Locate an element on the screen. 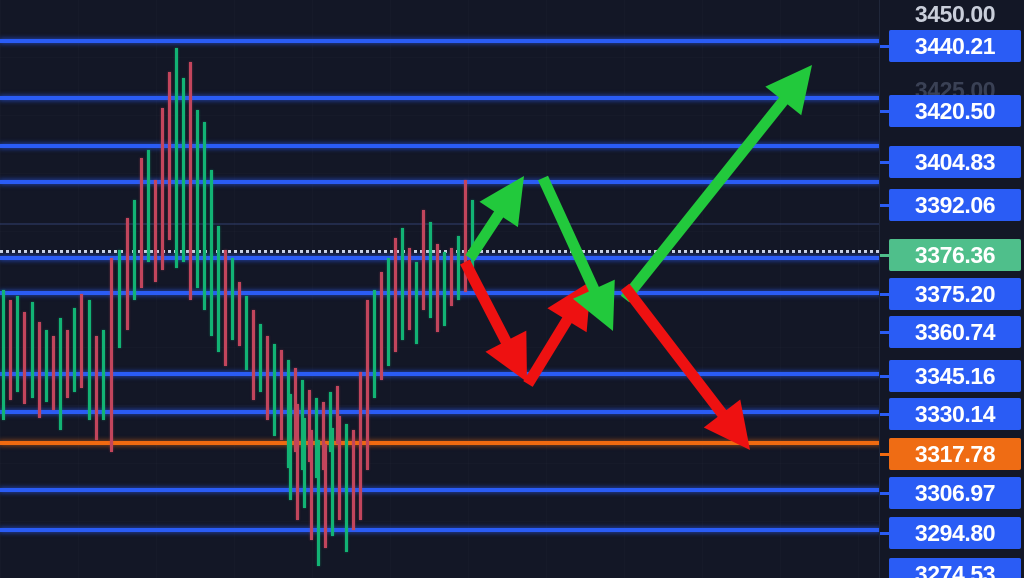  price-tag: 3274.53 is located at coordinates (955, 568).